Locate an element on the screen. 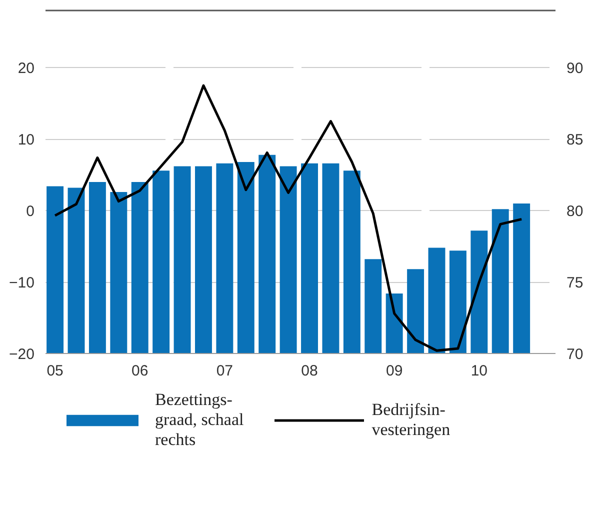 The width and height of the screenshot is (608, 528). x-tick-label: 08 is located at coordinates (309, 371).